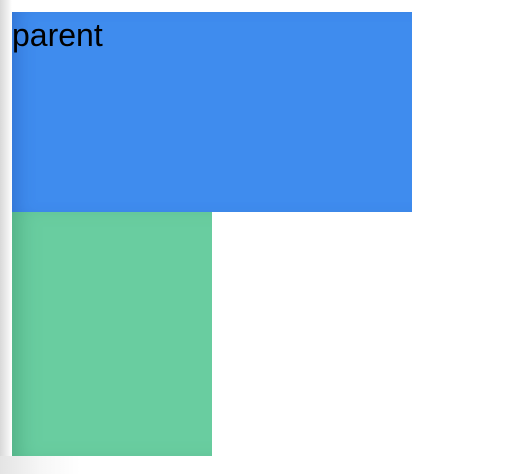 The image size is (508, 474). I want to click on bottom-edge-shadow, so click(40, 465).